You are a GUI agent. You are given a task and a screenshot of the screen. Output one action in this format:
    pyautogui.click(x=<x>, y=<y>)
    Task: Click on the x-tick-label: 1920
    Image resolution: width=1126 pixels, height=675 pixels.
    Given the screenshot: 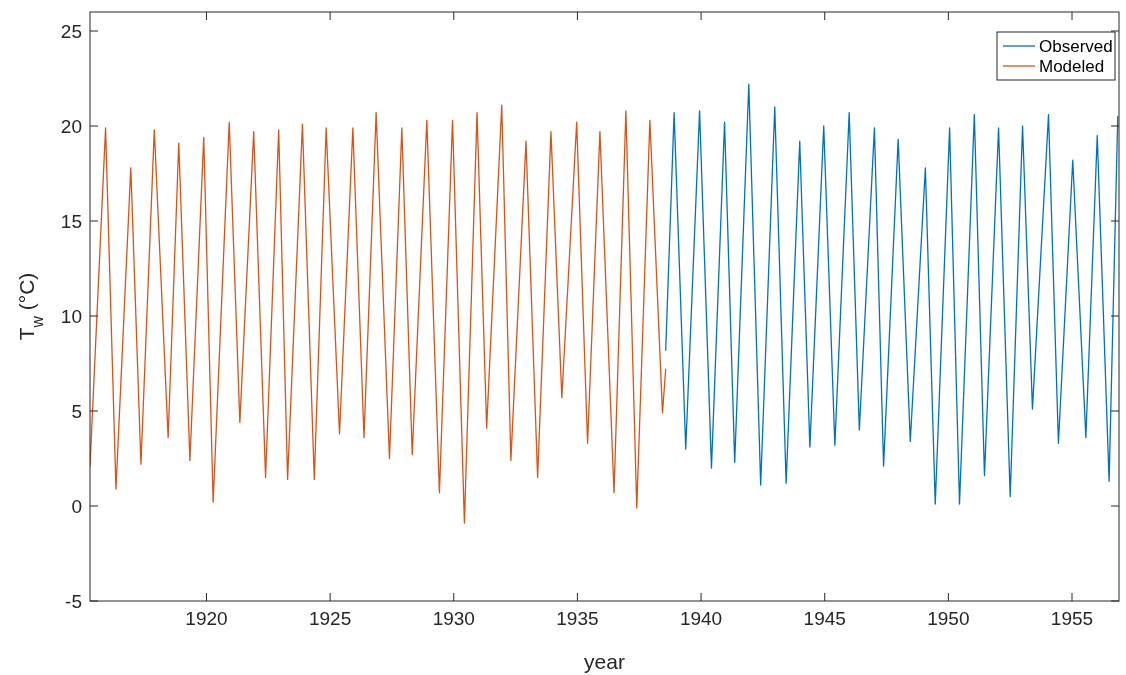 What is the action you would take?
    pyautogui.click(x=206, y=618)
    